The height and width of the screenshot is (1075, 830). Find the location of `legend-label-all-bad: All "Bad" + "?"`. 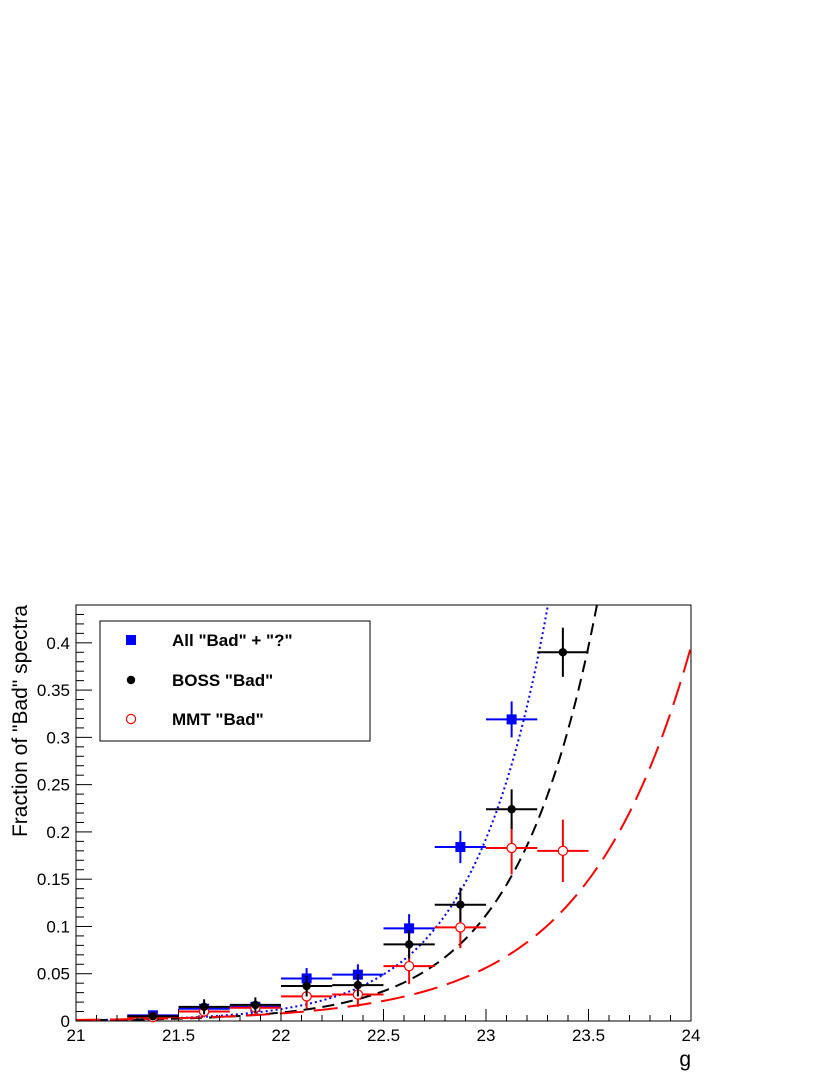

legend-label-all-bad: All "Bad" + "?" is located at coordinates (232, 640).